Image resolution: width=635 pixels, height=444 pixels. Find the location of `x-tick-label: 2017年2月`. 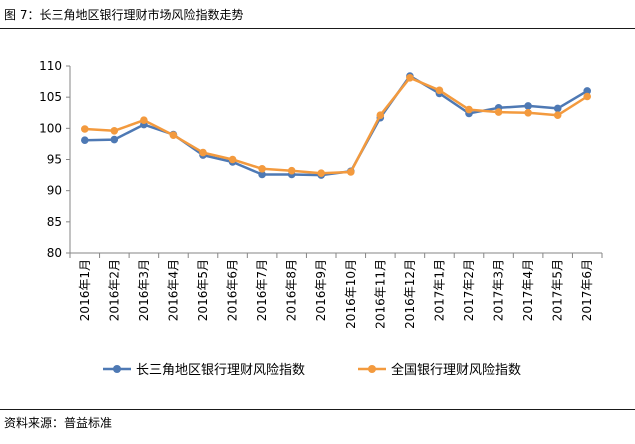

x-tick-label: 2017年2月 is located at coordinates (469, 290).